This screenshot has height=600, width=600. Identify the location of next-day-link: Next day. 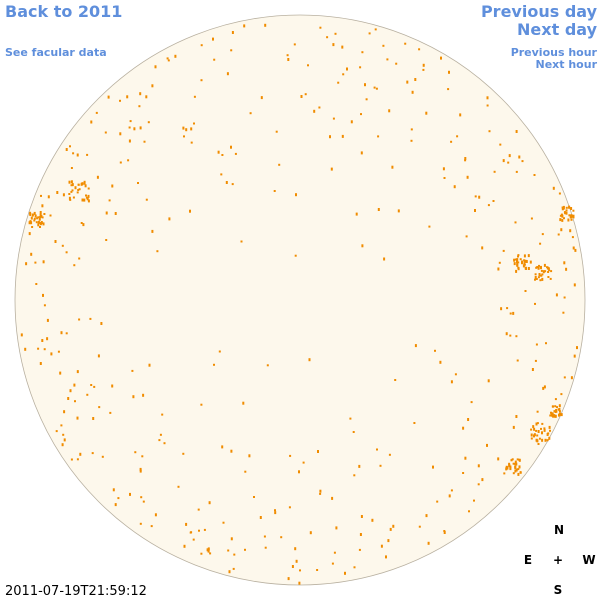
(557, 29).